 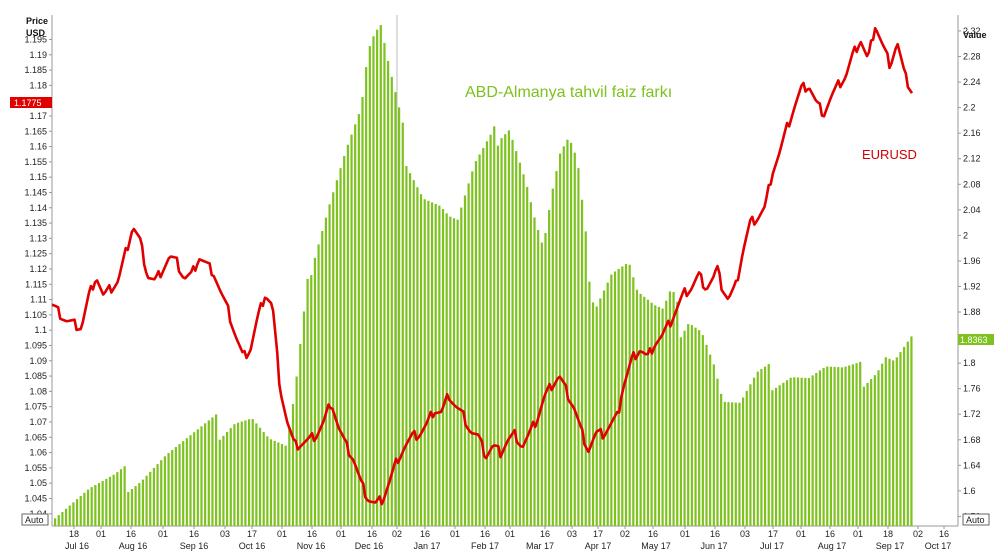 What do you see at coordinates (889, 154) in the screenshot?
I see `line-series-label: EURUSD` at bounding box center [889, 154].